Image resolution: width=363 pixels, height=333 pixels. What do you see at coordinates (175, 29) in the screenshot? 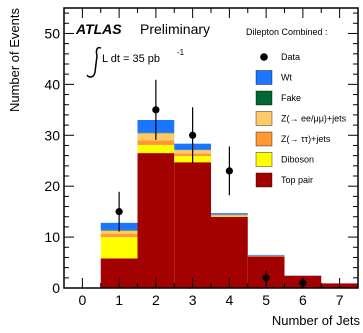
I see `preliminary-label: Preliminary` at bounding box center [175, 29].